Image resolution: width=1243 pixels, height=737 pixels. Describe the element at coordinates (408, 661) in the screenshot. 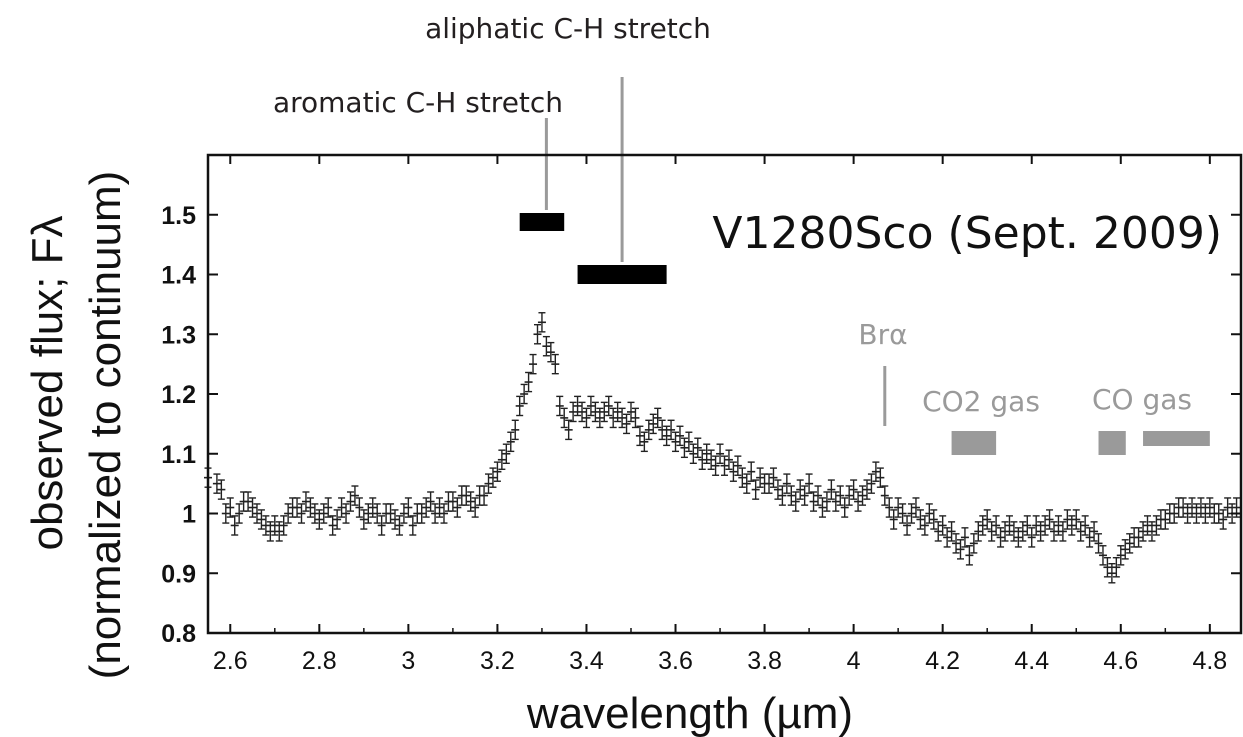

I see `x-tick-label: 3` at that location.